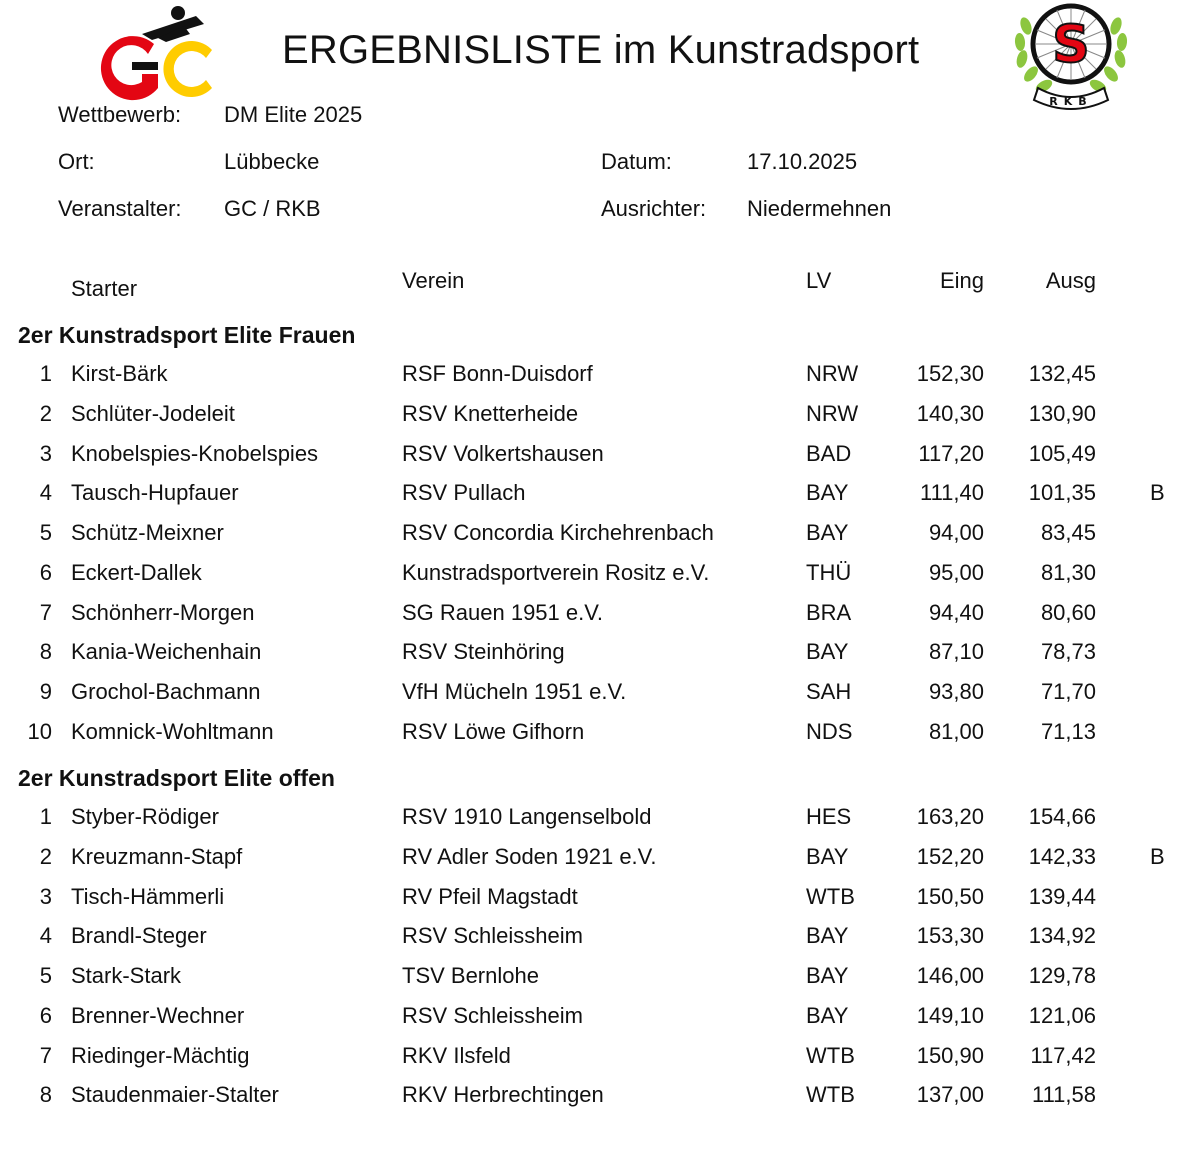 This screenshot has height=1171, width=1200. Describe the element at coordinates (176, 778) in the screenshot. I see `section-title-offen: 2er Kunstradsport Elite offen` at that location.